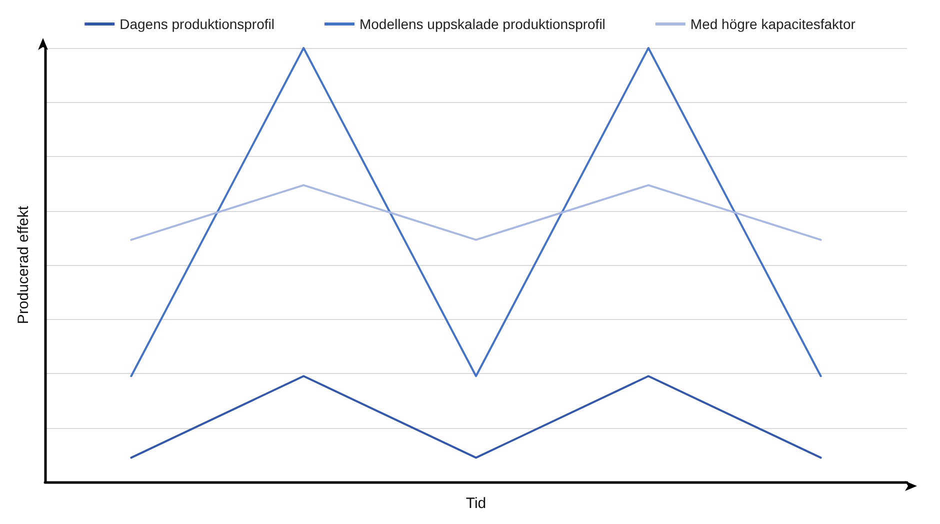  What do you see at coordinates (197, 24) in the screenshot?
I see `legend-label: Dagens produktionsprofil` at bounding box center [197, 24].